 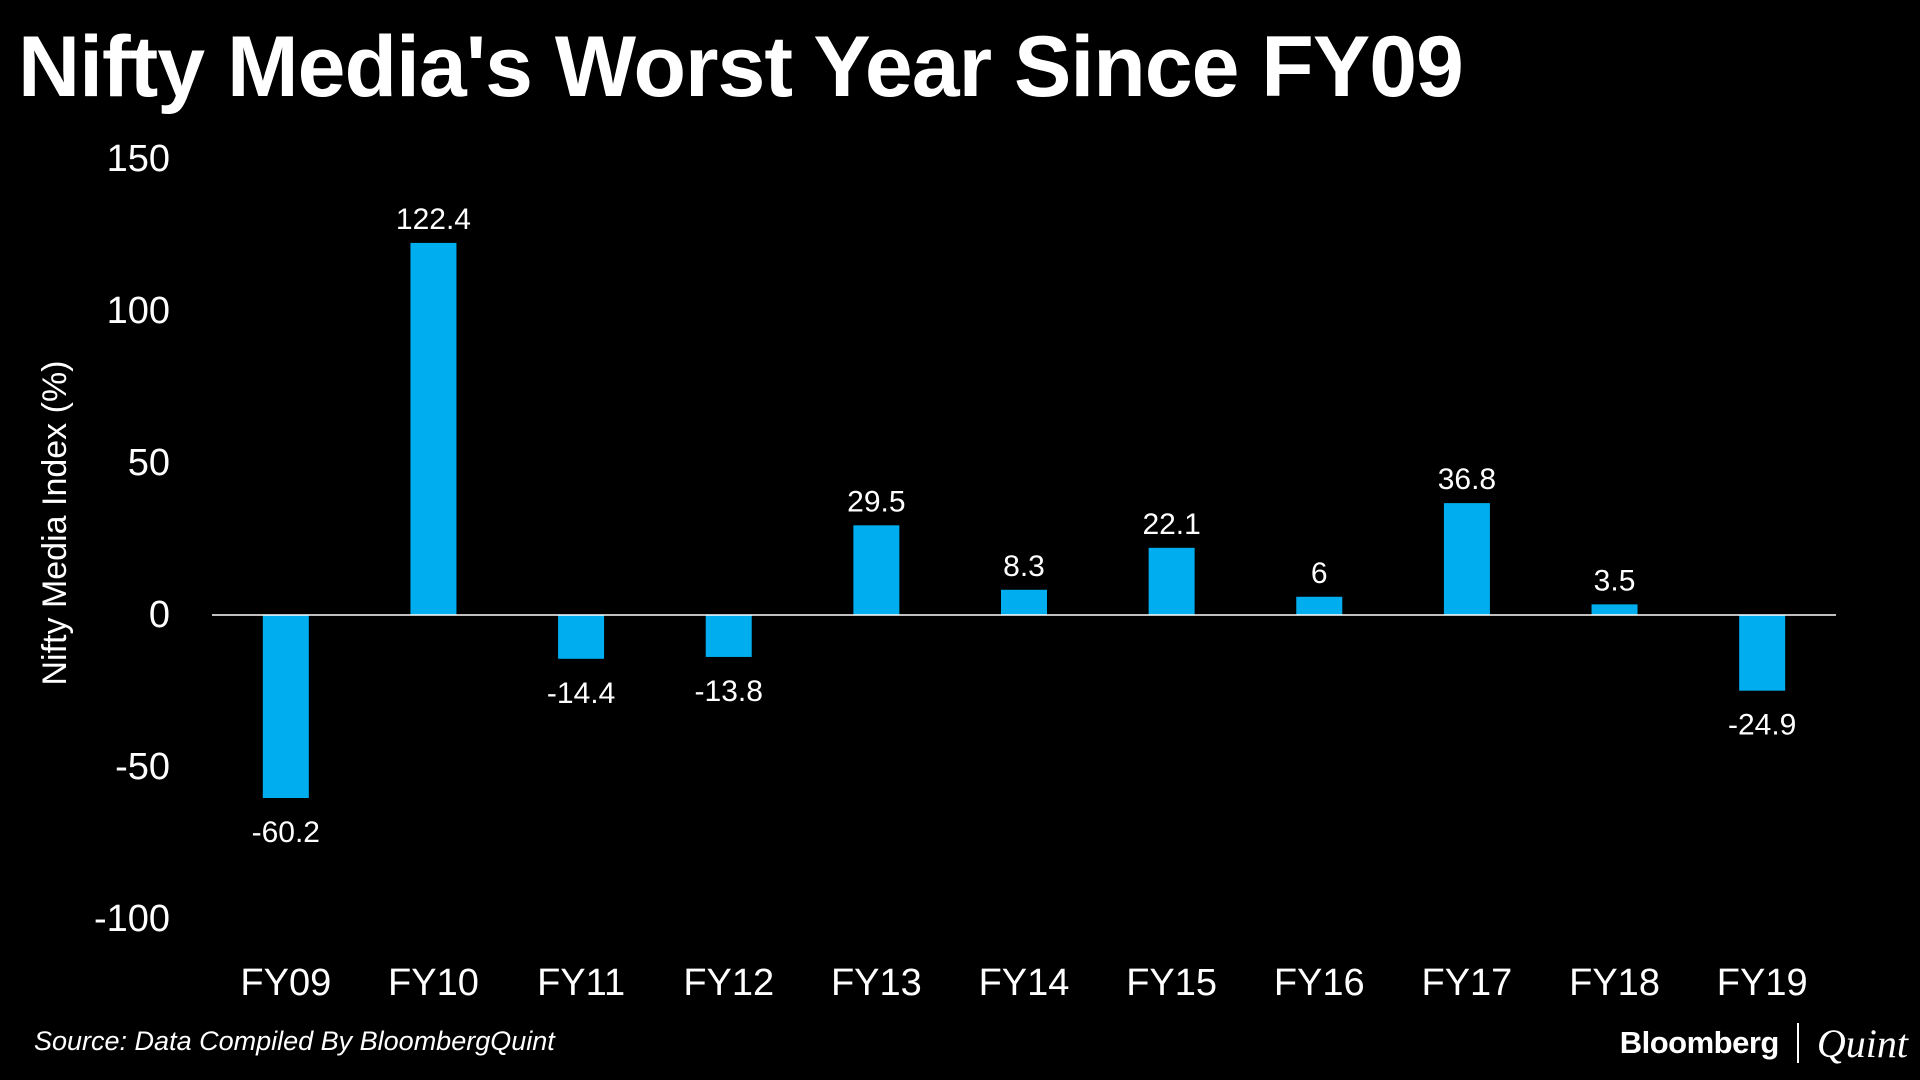 What do you see at coordinates (1171, 581) in the screenshot?
I see `bar-fy15` at bounding box center [1171, 581].